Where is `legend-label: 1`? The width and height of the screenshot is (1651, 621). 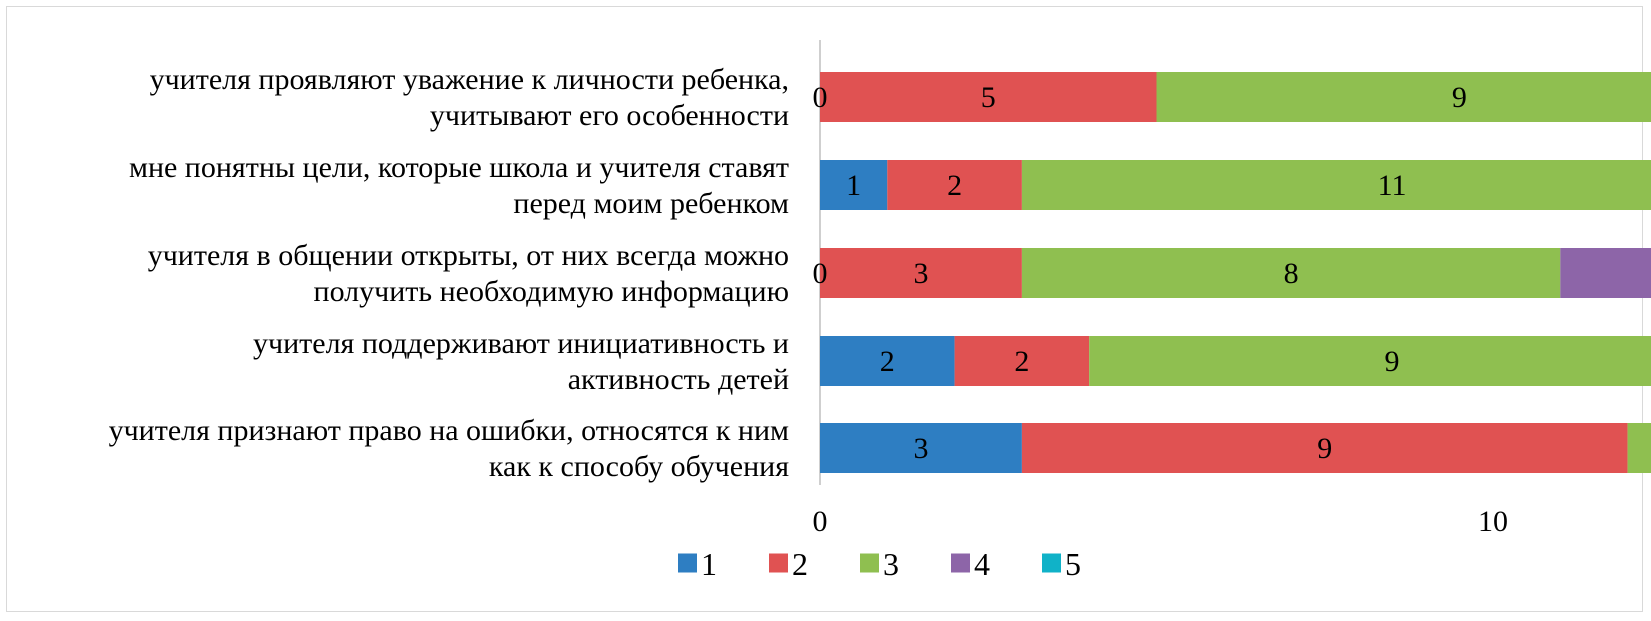
legend-label: 1 is located at coordinates (709, 564).